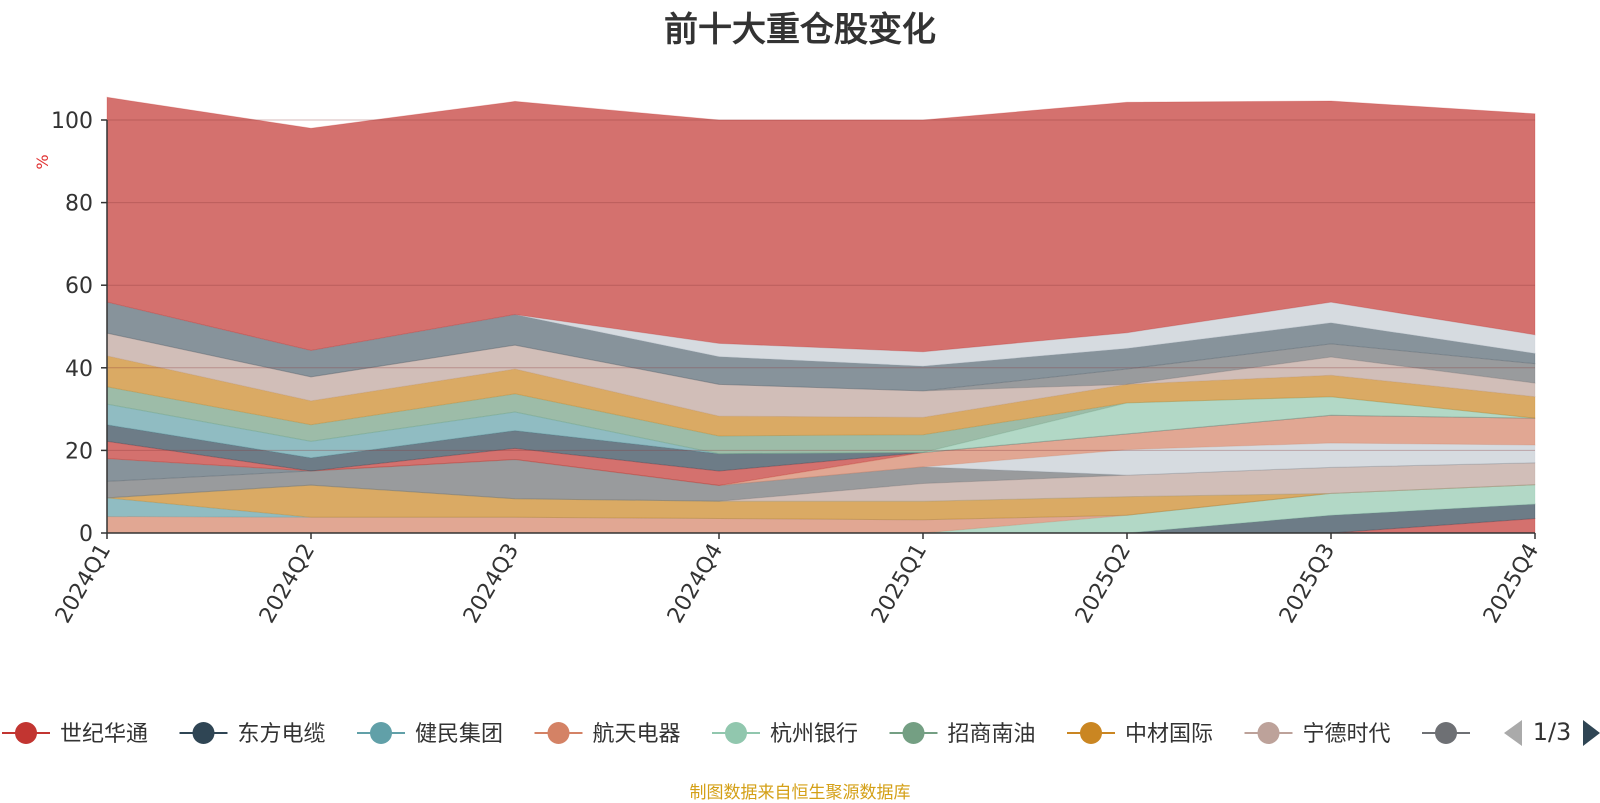 This screenshot has width=1600, height=803. I want to click on triangle-right-icon, so click(1591, 733).